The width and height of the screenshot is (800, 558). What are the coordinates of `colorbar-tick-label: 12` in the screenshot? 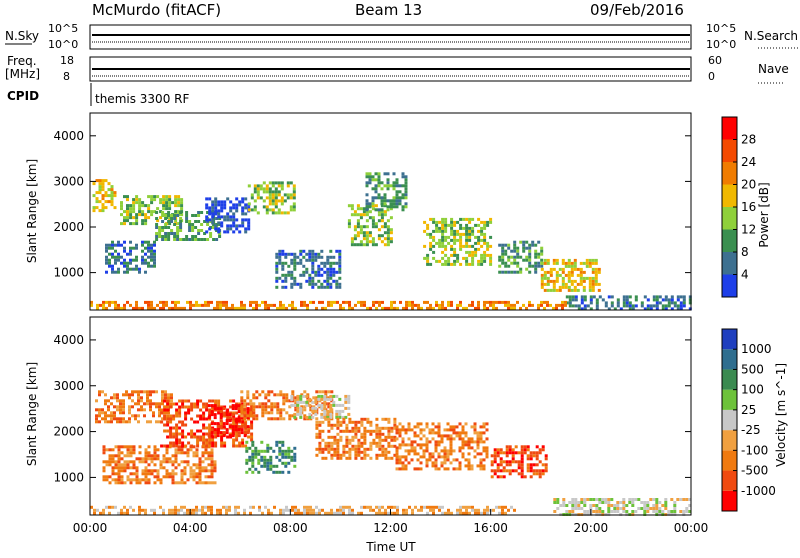 It's located at (748, 230).